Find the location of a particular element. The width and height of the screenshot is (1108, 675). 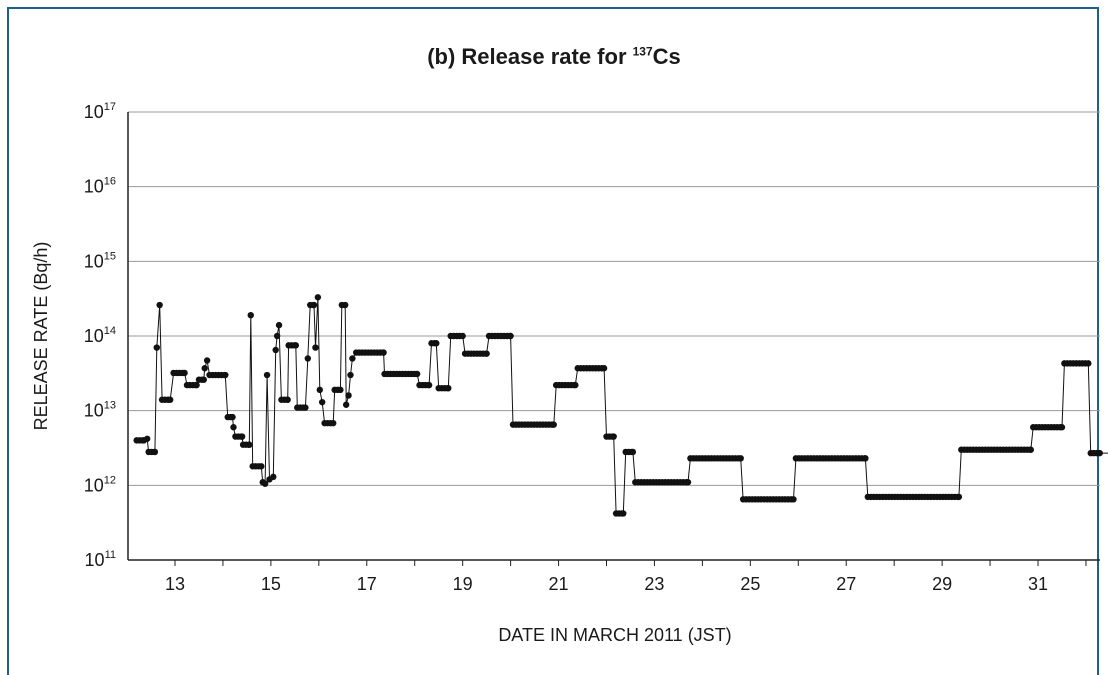

x-tick-15: 15 is located at coordinates (271, 584).